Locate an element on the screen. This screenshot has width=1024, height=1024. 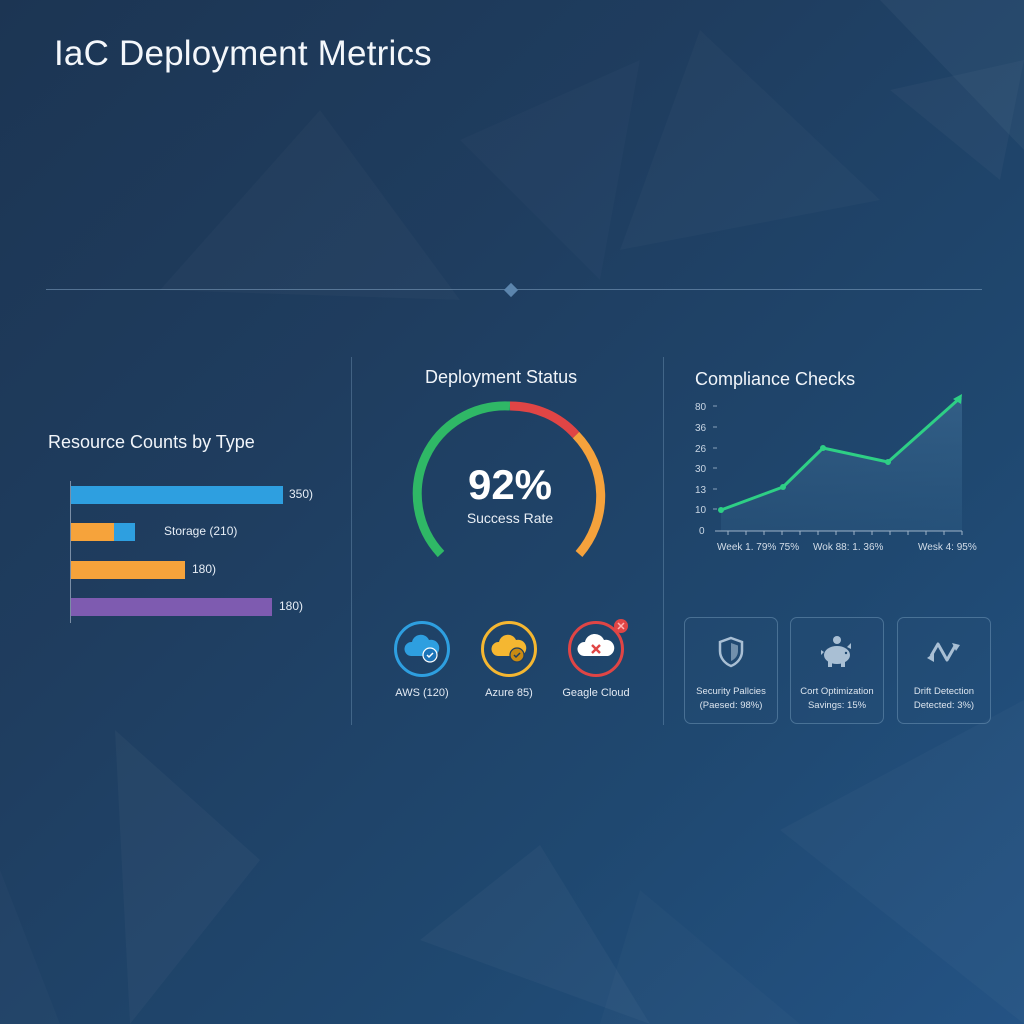
x-tick-label: Week 1. 79% 75% is located at coordinates (758, 547).